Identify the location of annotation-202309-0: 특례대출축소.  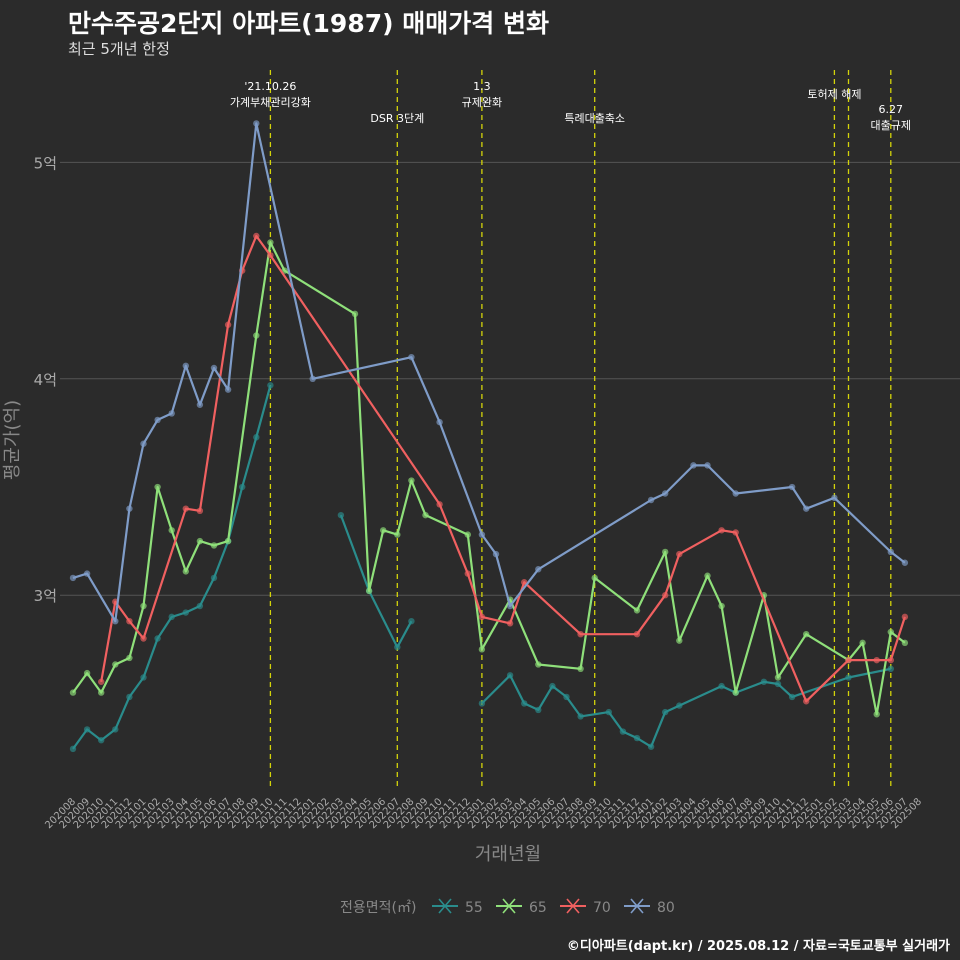
(594, 118).